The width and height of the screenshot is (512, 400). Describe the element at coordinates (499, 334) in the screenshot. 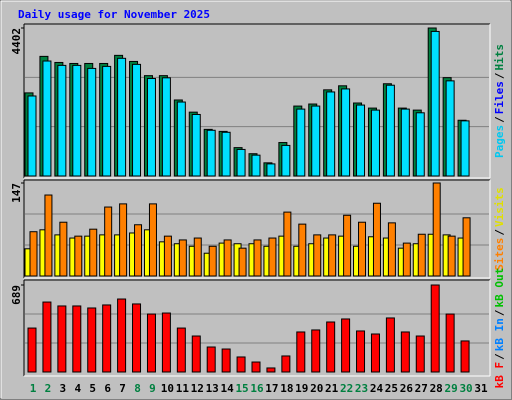

I see `legend-entry: kB In` at that location.